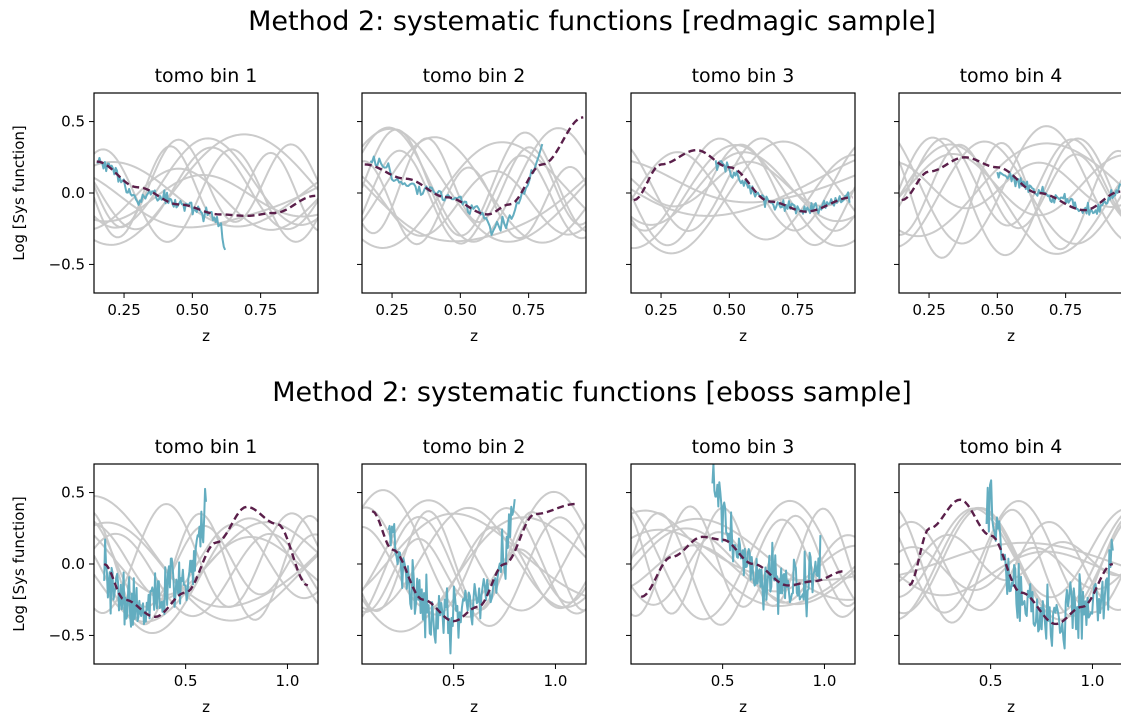 This screenshot has height=719, width=1121. I want to click on y-tick-label: 0.5, so click(73, 493).